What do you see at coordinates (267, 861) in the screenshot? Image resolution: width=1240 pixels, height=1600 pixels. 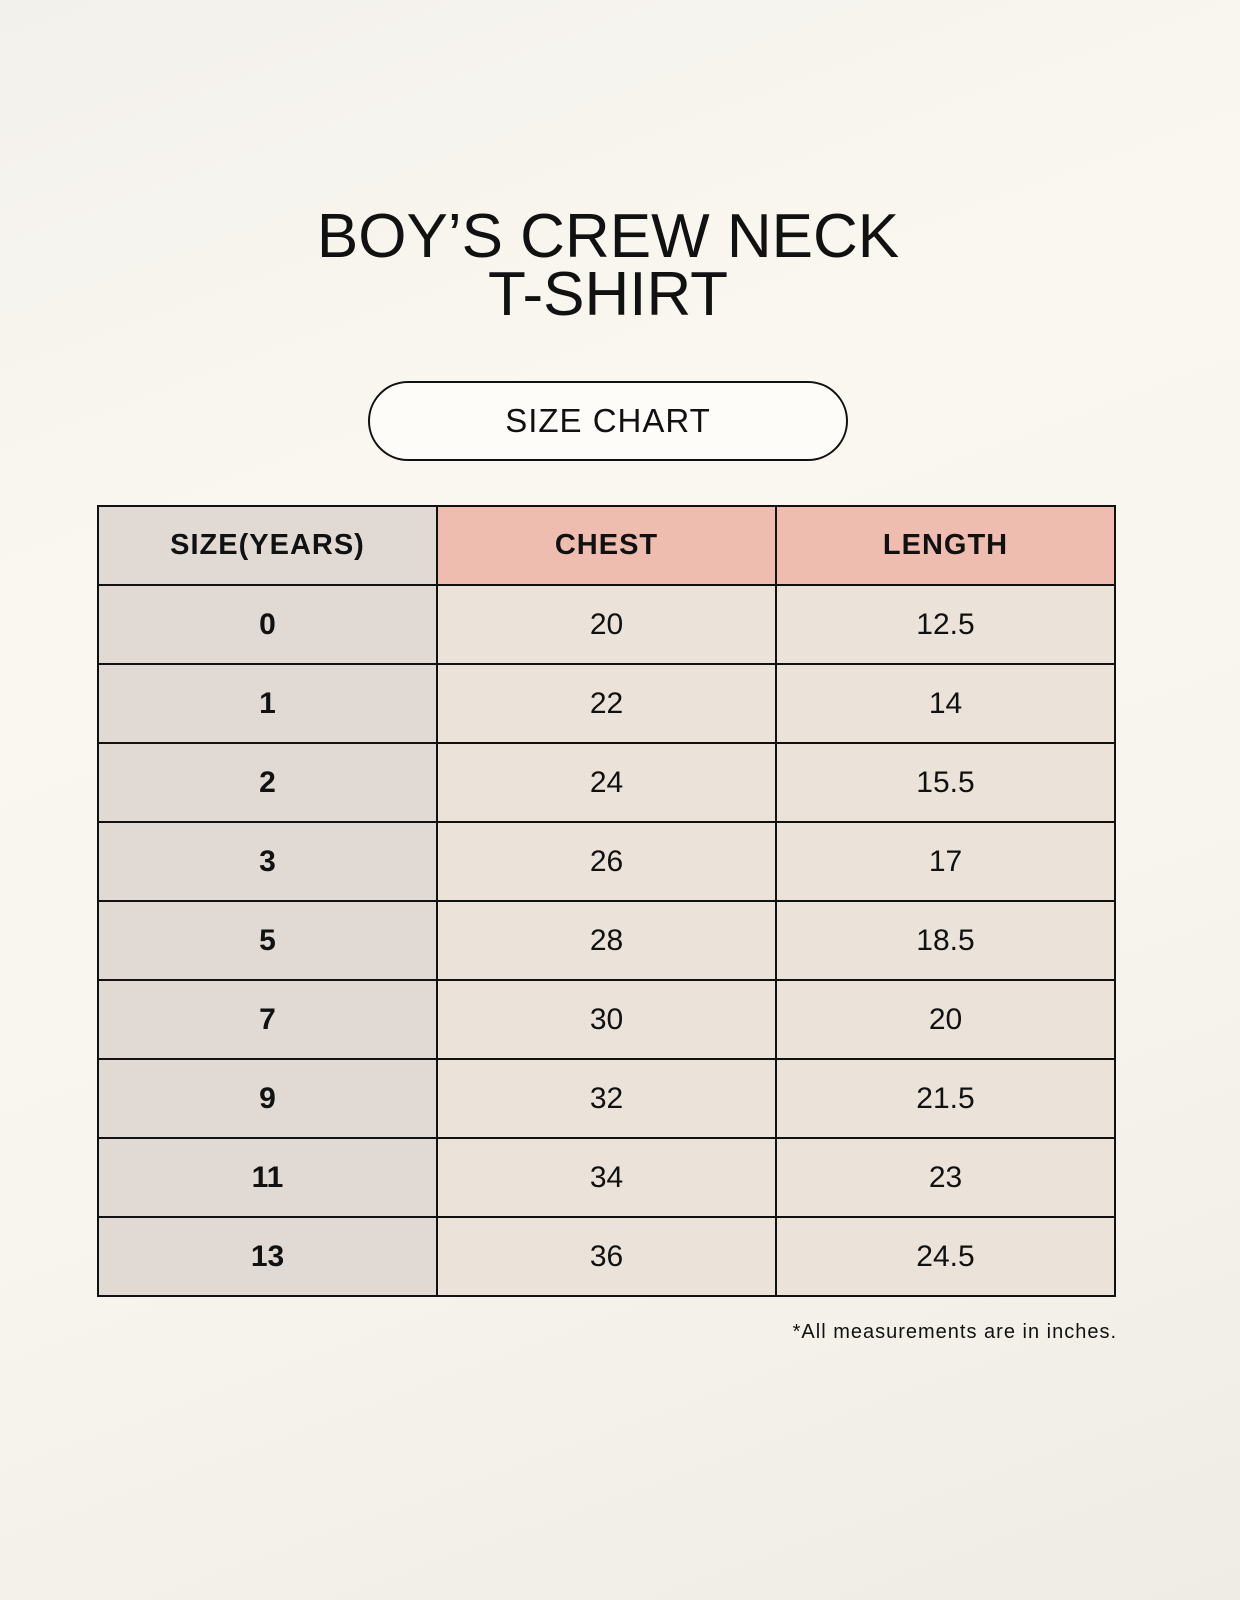 I see `table-cell: 3` at bounding box center [267, 861].